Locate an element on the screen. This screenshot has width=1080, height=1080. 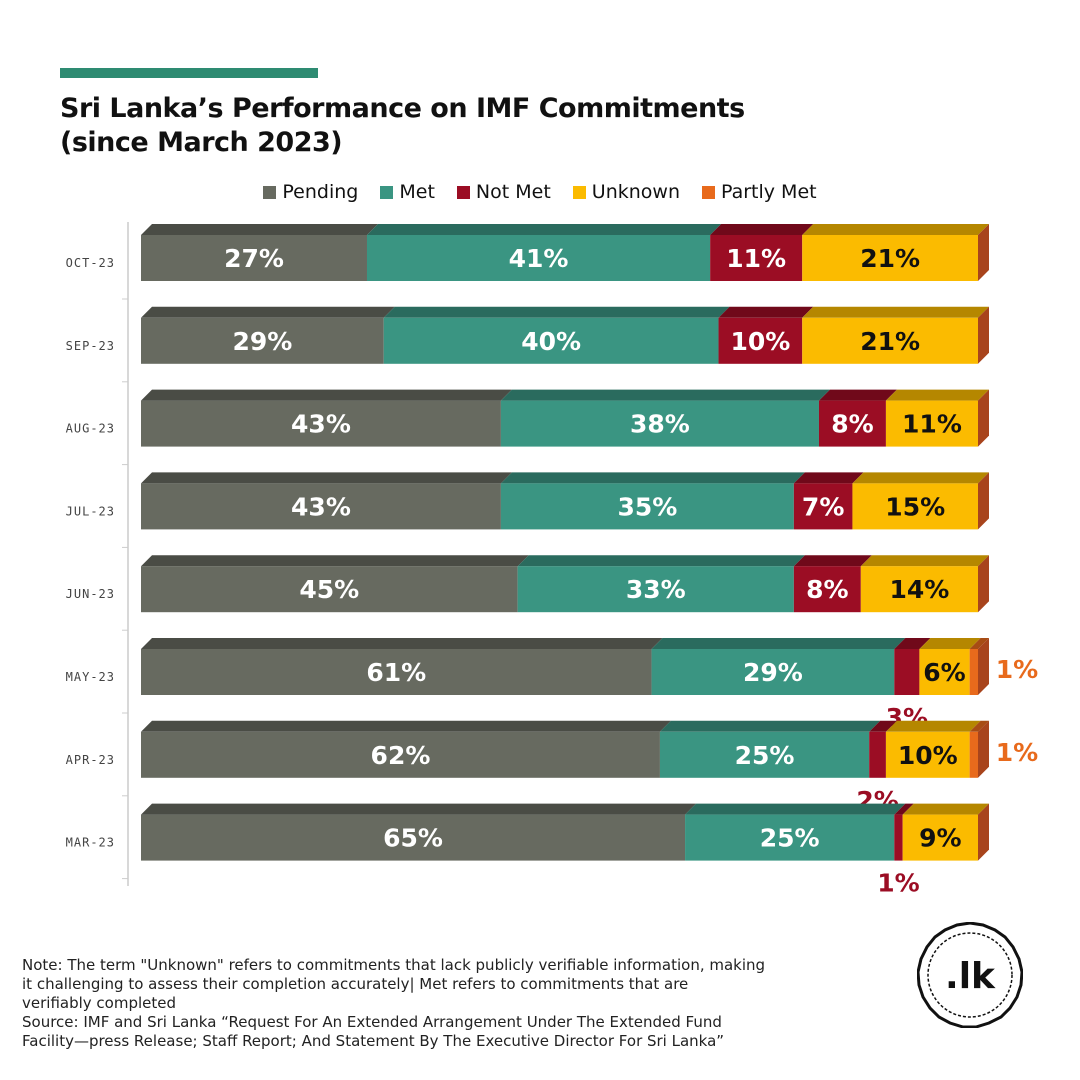
data-label-met: 40% is located at coordinates (551, 341).